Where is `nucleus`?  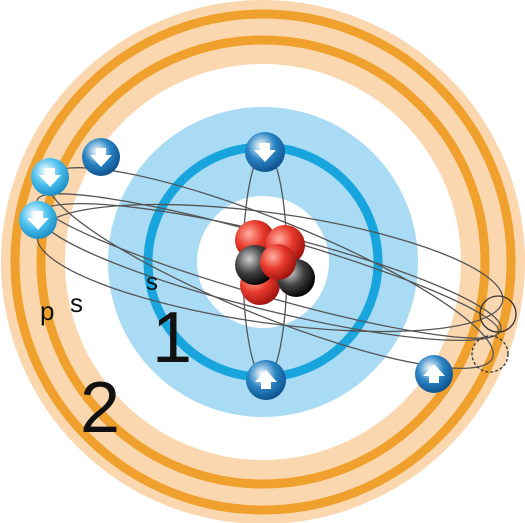
nucleus is located at coordinates (275, 262).